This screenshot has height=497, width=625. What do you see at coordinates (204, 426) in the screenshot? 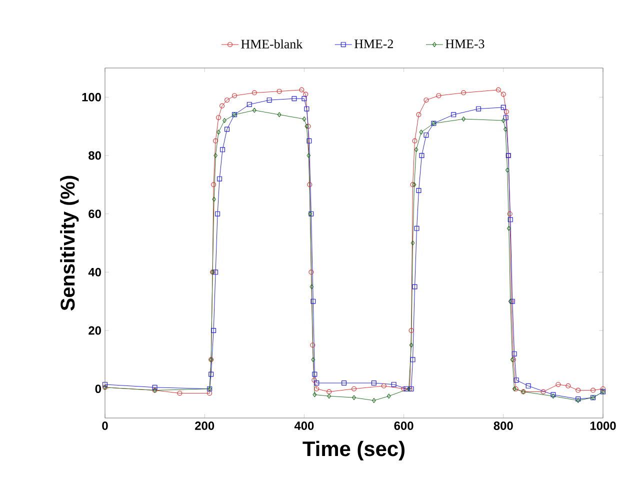
I see `x-tick-label: 200` at bounding box center [204, 426].